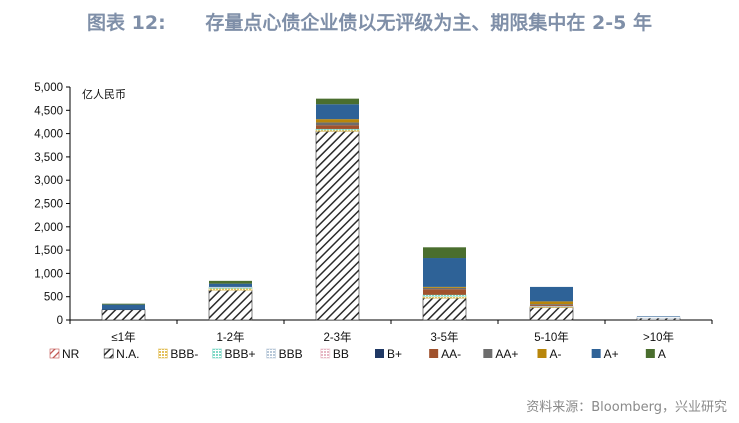 This screenshot has width=739, height=423. I want to click on legend-label: BBB+, so click(240, 354).